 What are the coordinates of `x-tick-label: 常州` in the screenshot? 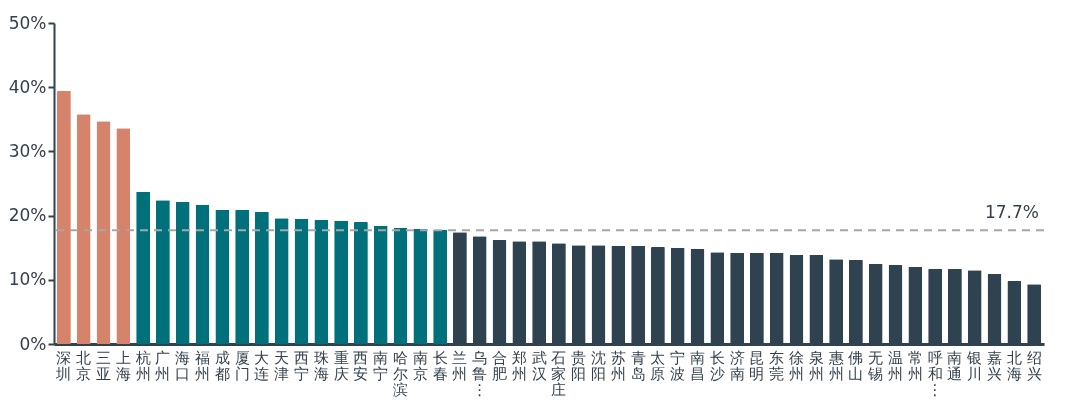 It's located at (915, 365).